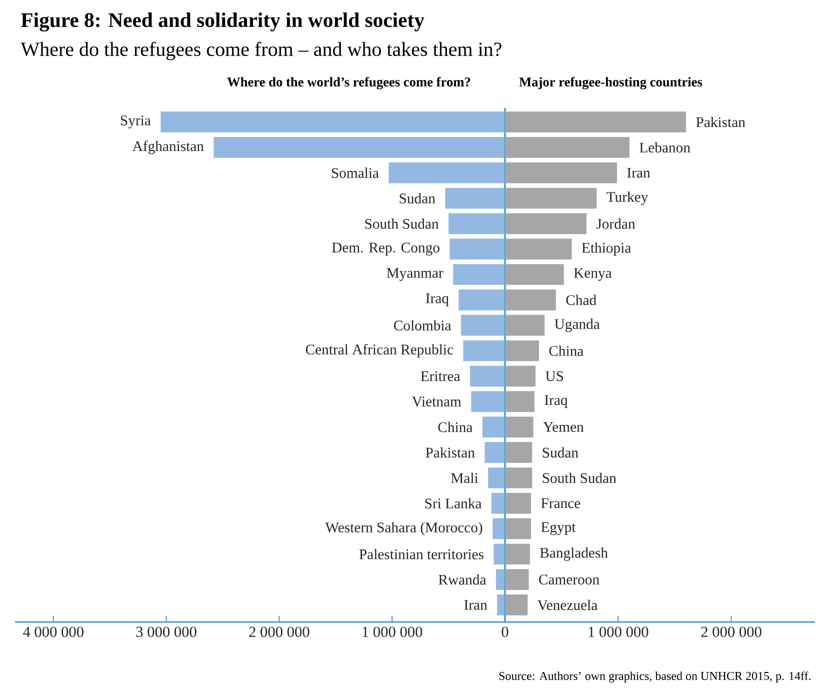 Image resolution: width=833 pixels, height=699 pixels. Describe the element at coordinates (222, 22) in the screenshot. I see `text: Figure 8: Need and solidarity in world society` at that location.